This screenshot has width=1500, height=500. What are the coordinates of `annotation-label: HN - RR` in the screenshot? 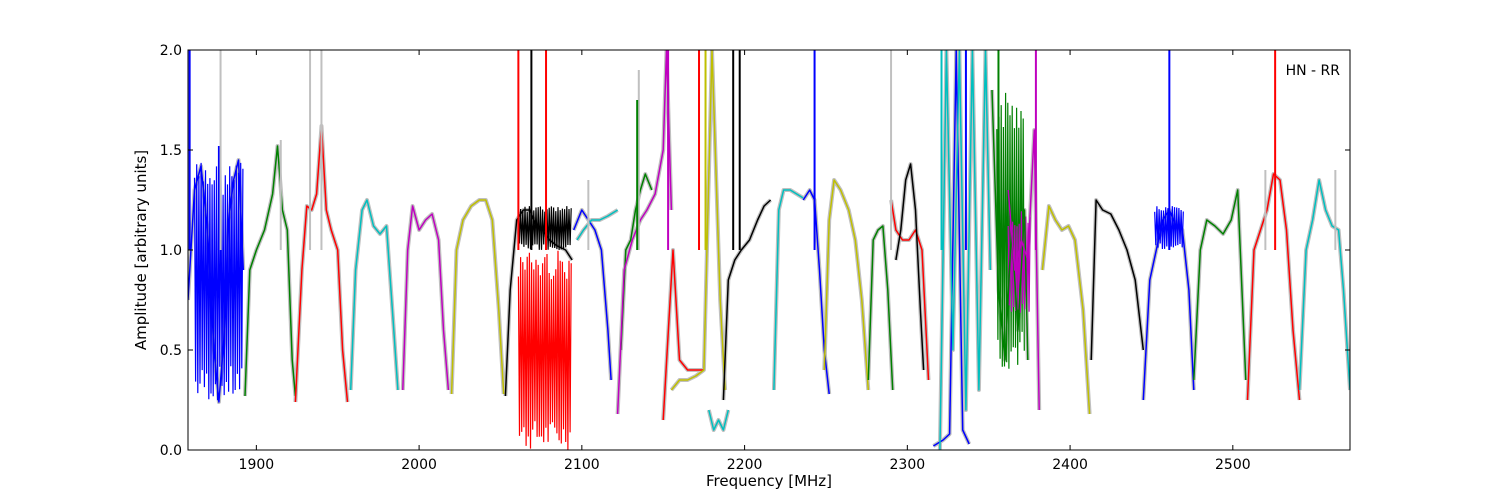 It's located at (1313, 71).